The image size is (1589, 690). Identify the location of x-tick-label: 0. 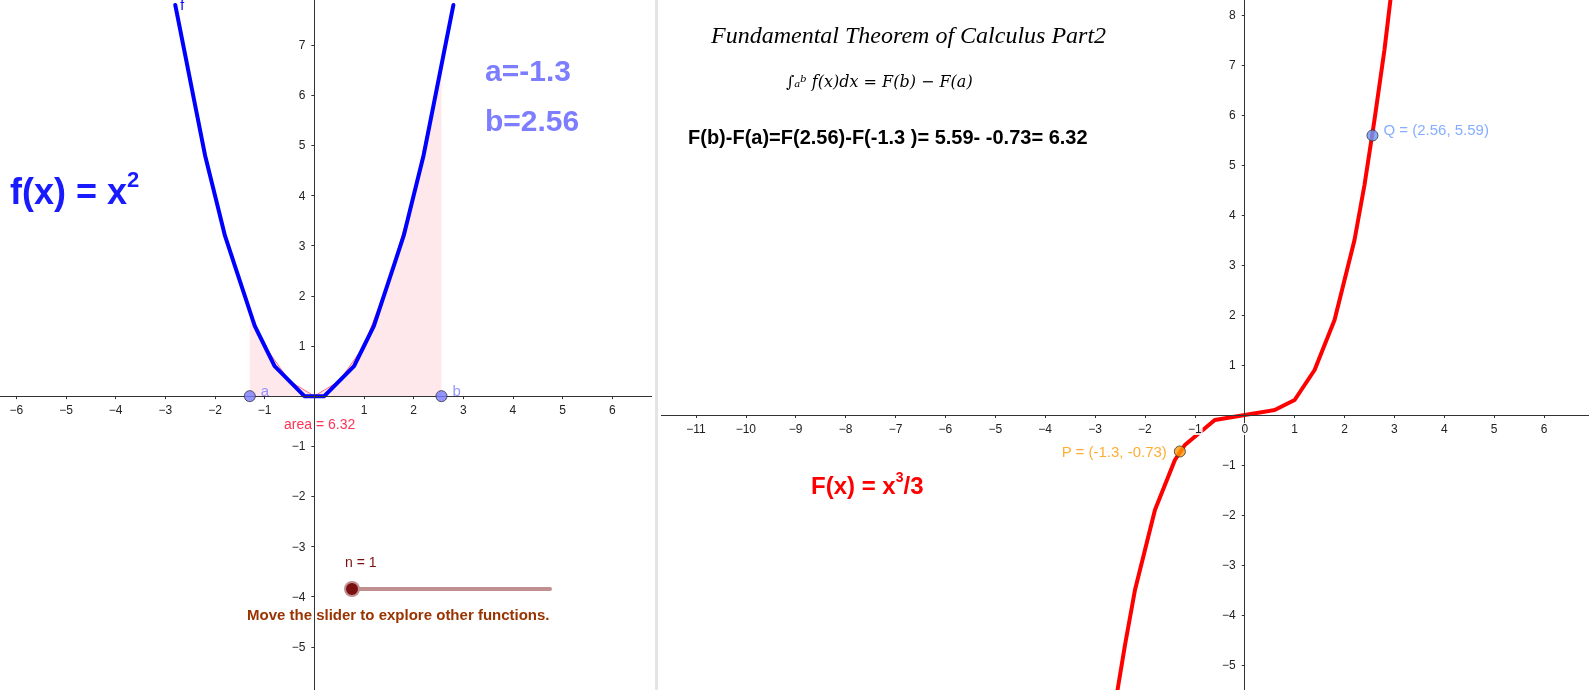
(1245, 429).